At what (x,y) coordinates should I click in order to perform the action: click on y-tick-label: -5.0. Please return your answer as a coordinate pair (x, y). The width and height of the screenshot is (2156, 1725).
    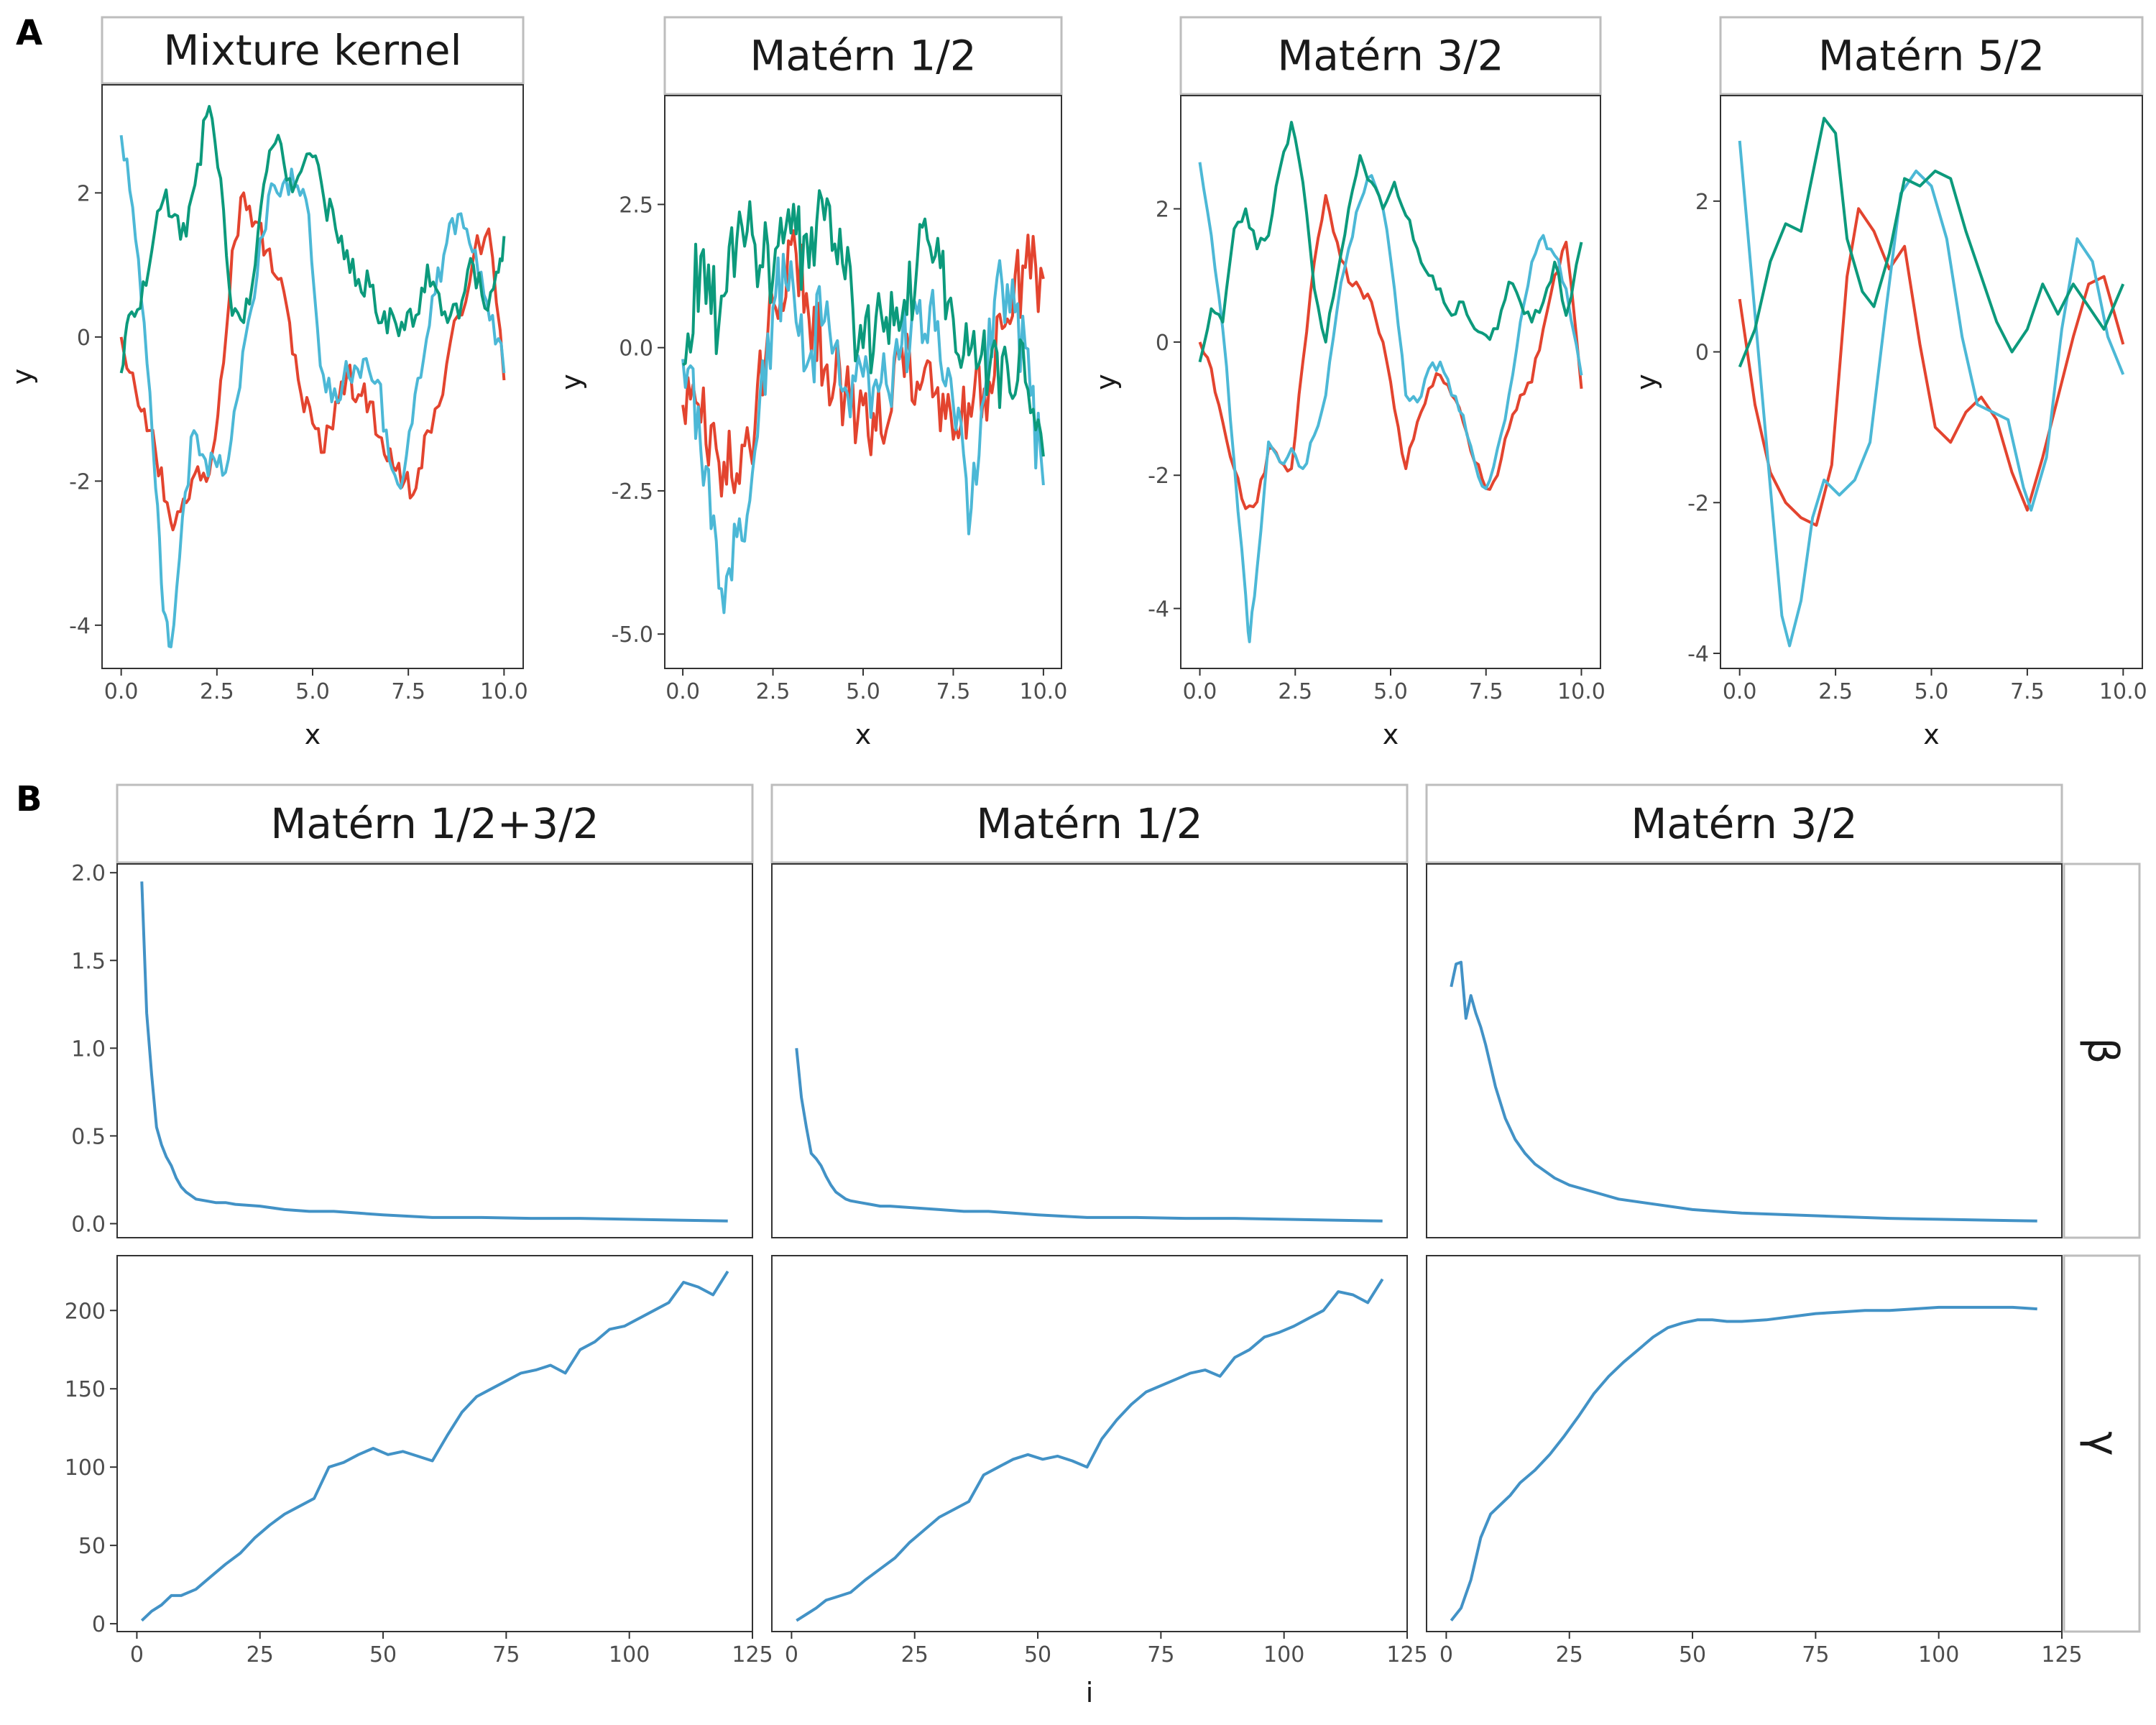
    Looking at the image, I should click on (632, 635).